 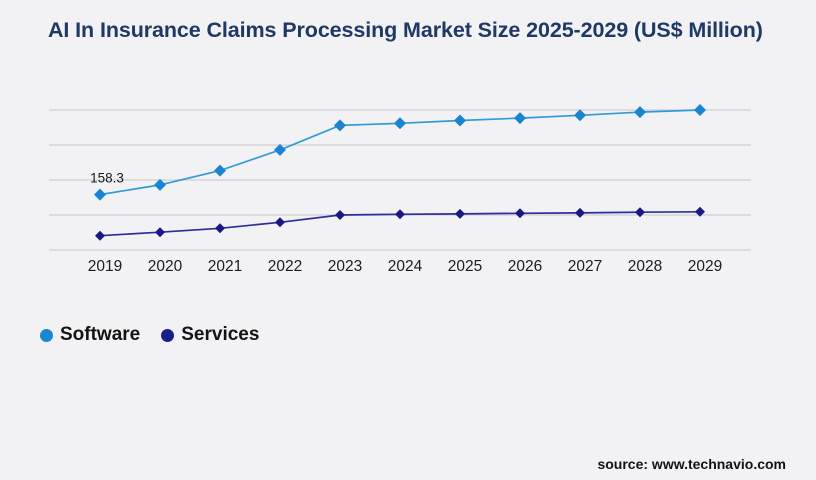 I want to click on legend-label-software: Software, so click(x=100, y=334).